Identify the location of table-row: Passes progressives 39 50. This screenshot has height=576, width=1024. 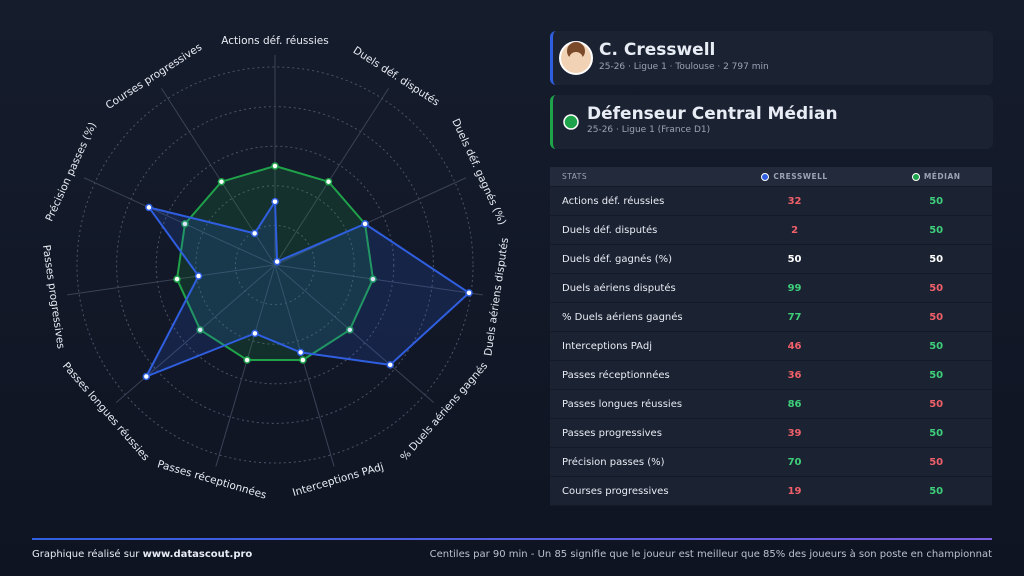
(771, 433).